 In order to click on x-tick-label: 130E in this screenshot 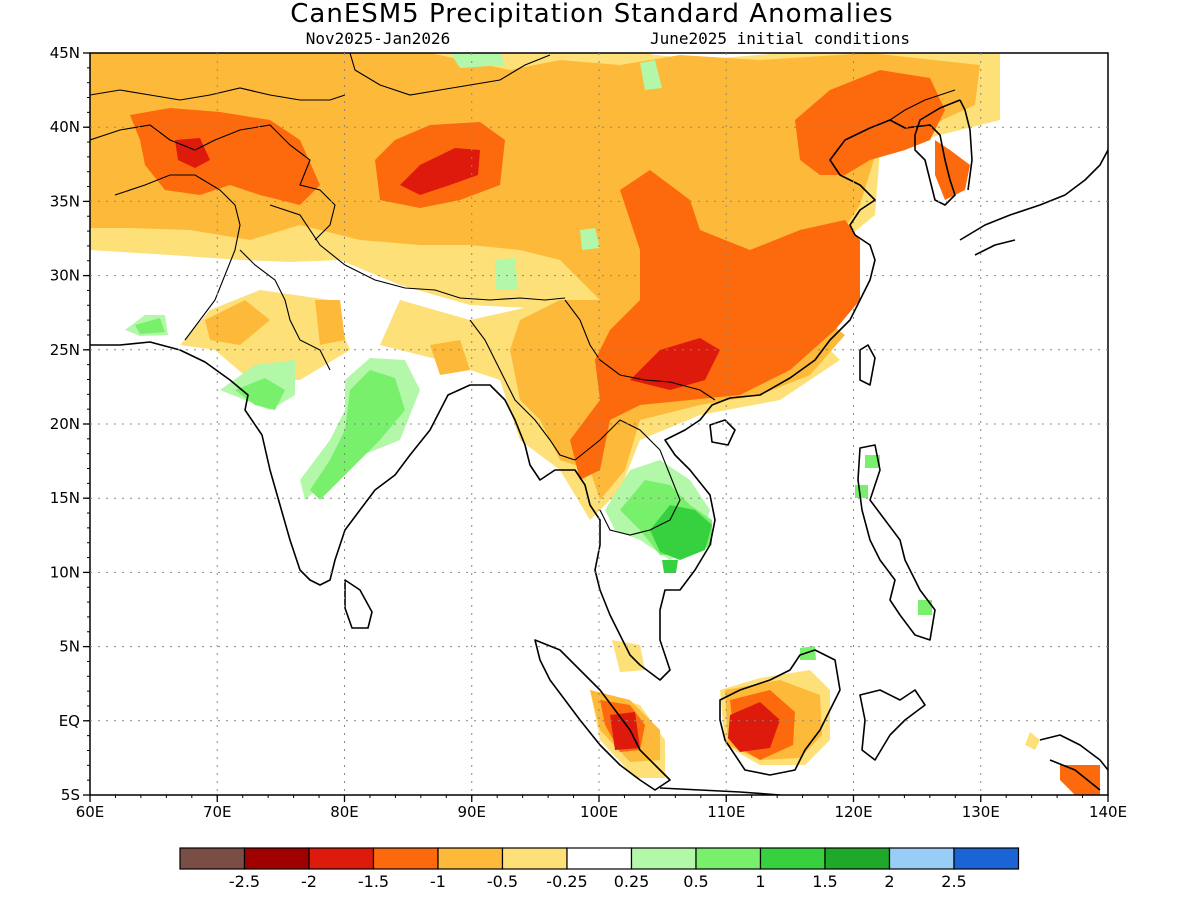, I will do `click(981, 812)`.